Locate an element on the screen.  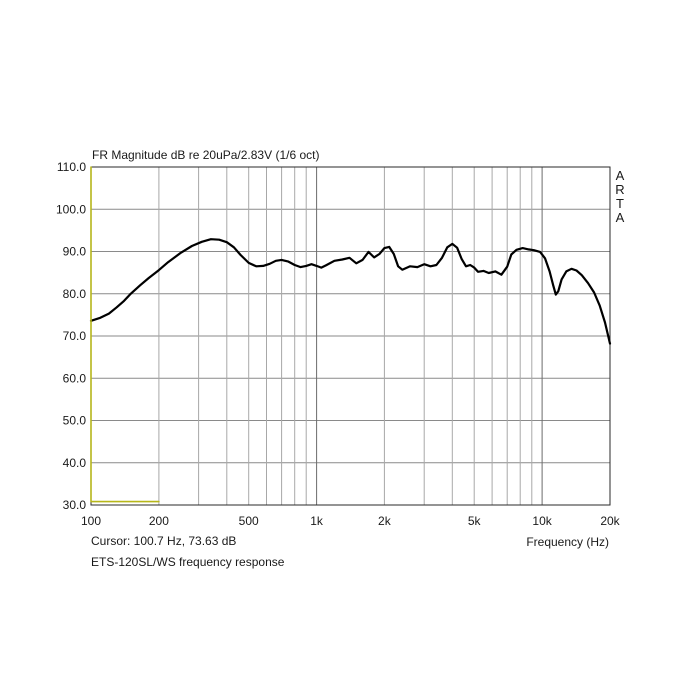
y-tick-label: 90.0 is located at coordinates (75, 252).